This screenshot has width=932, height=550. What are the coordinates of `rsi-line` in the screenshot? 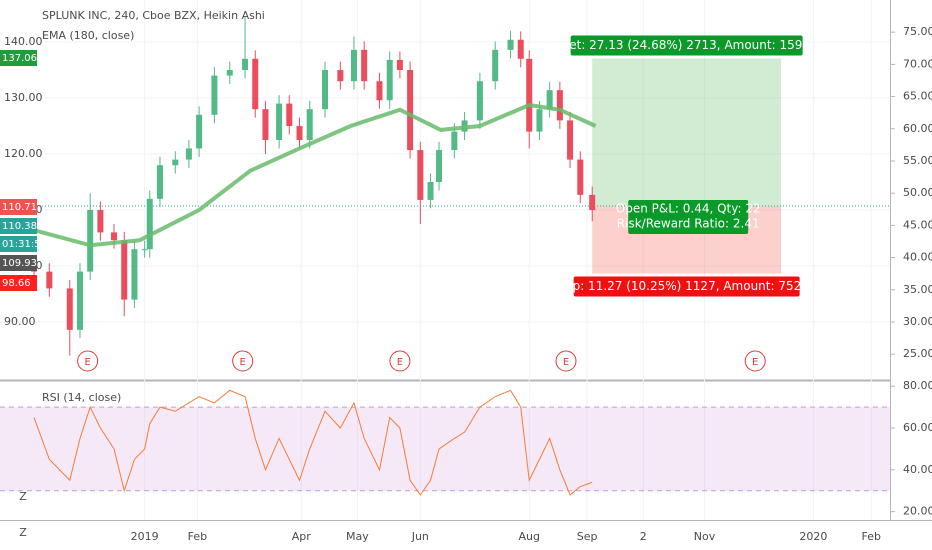 It's located at (313, 442).